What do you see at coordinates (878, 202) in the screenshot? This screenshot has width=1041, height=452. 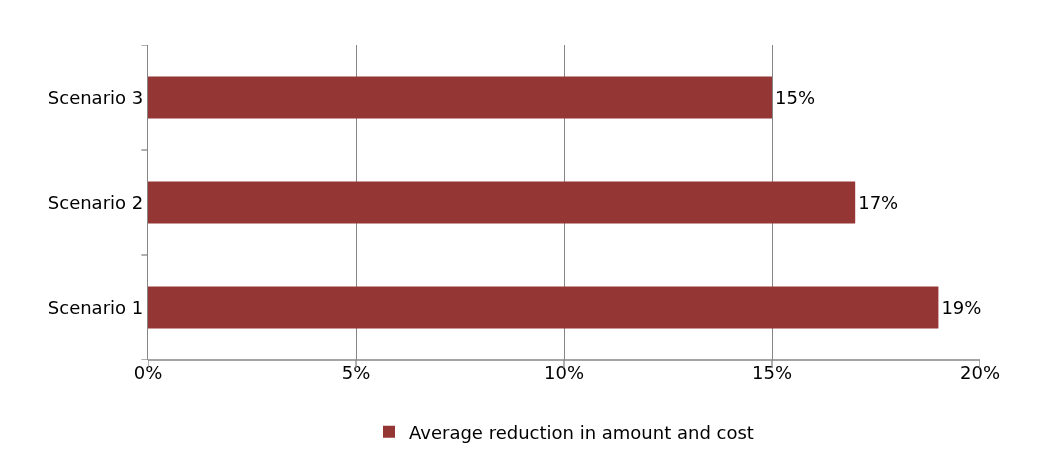 I see `data-label: 17%` at bounding box center [878, 202].